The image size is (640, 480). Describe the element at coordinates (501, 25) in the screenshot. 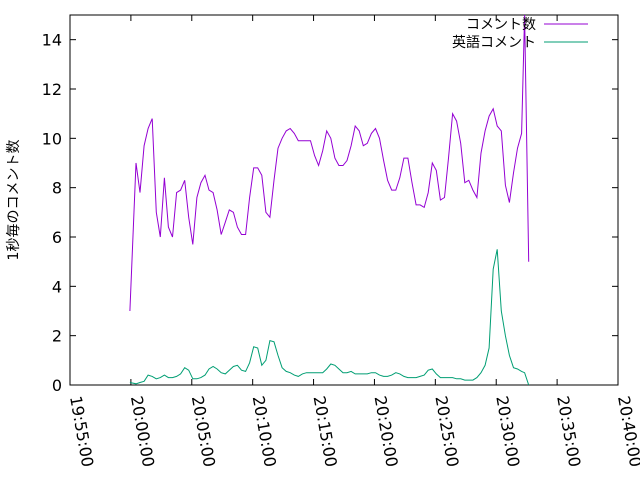

I see `legend-label-comment-count: コメント数` at that location.